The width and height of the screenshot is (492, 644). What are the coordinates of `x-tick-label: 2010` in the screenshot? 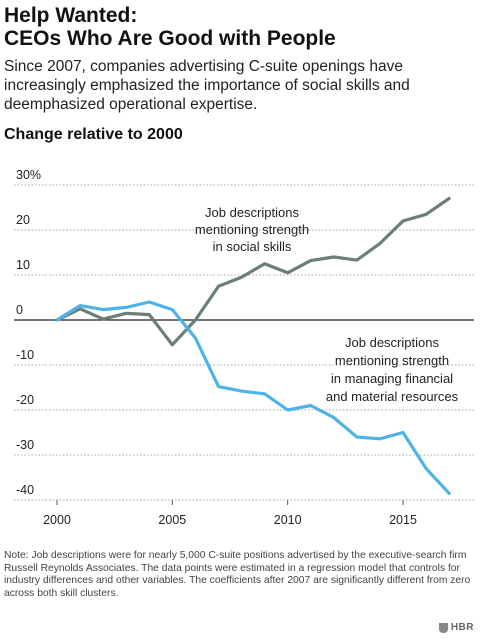 It's located at (288, 520).